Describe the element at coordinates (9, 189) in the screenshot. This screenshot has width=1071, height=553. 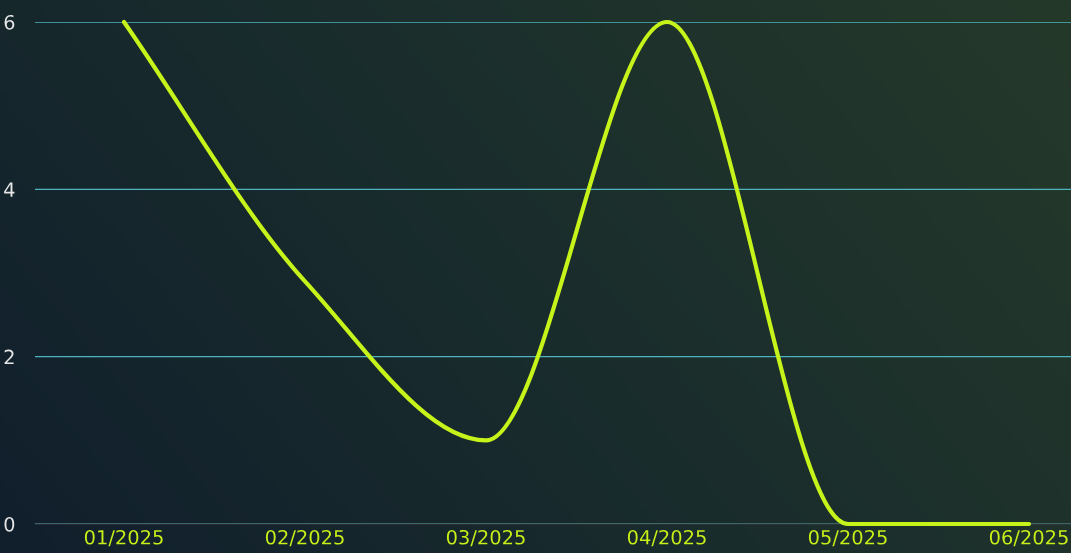
I see `y-tick-label: 4` at that location.